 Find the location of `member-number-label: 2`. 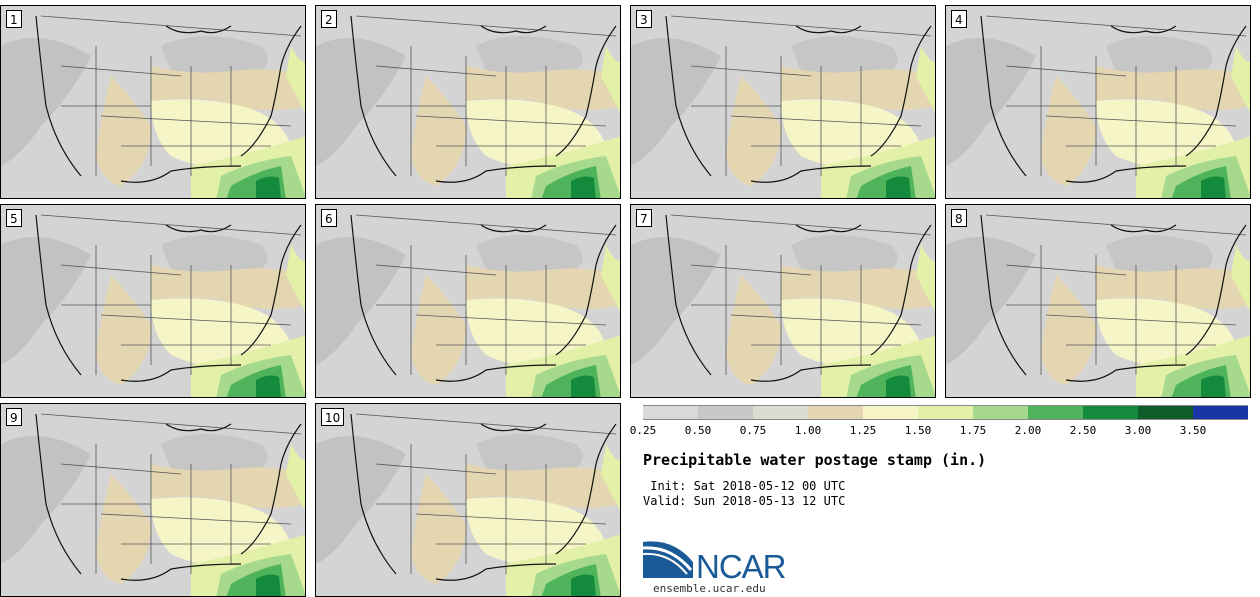

member-number-label: 2 is located at coordinates (329, 19).